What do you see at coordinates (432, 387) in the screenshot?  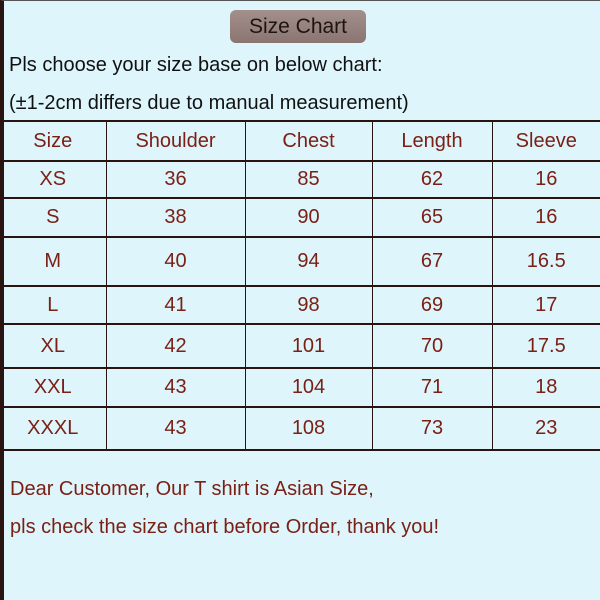 I see `table-cell: 71` at bounding box center [432, 387].